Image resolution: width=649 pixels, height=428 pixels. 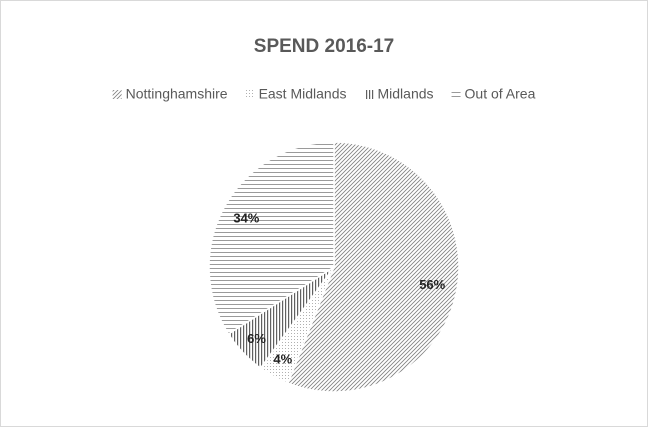 I want to click on pie-slice, so click(x=271, y=238).